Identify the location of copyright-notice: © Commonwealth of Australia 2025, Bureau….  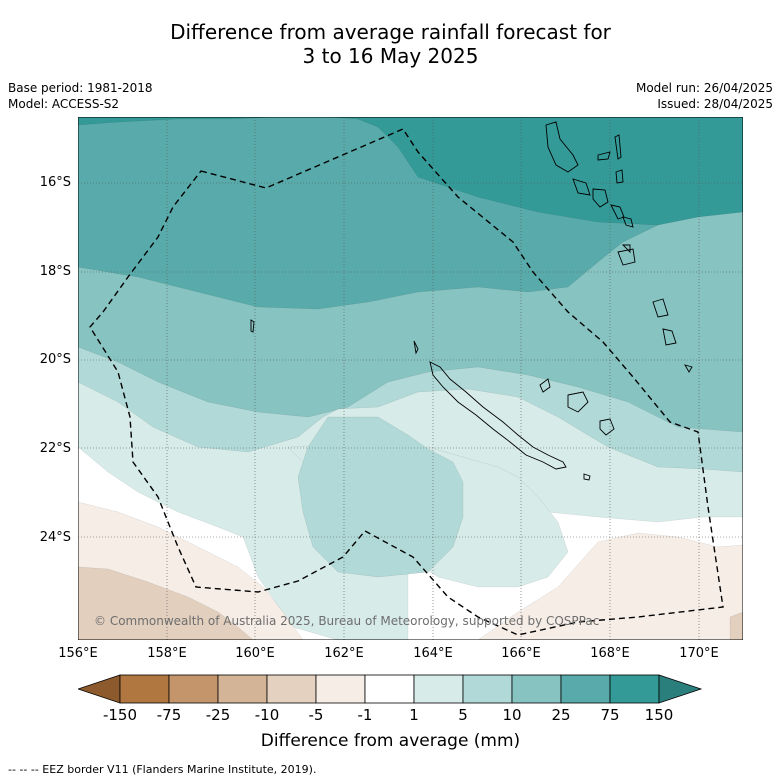
(347, 621).